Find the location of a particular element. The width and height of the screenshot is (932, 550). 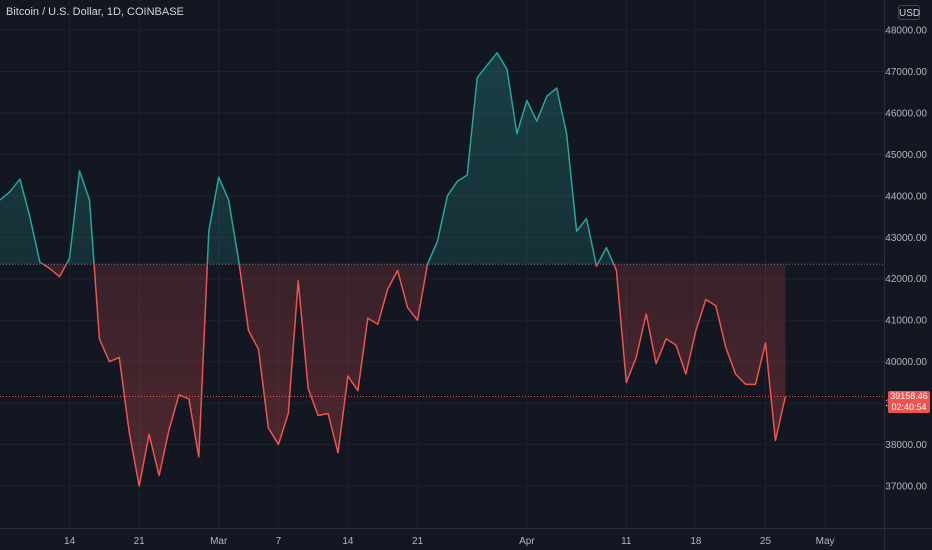

x-tick-label: 11 is located at coordinates (626, 541).